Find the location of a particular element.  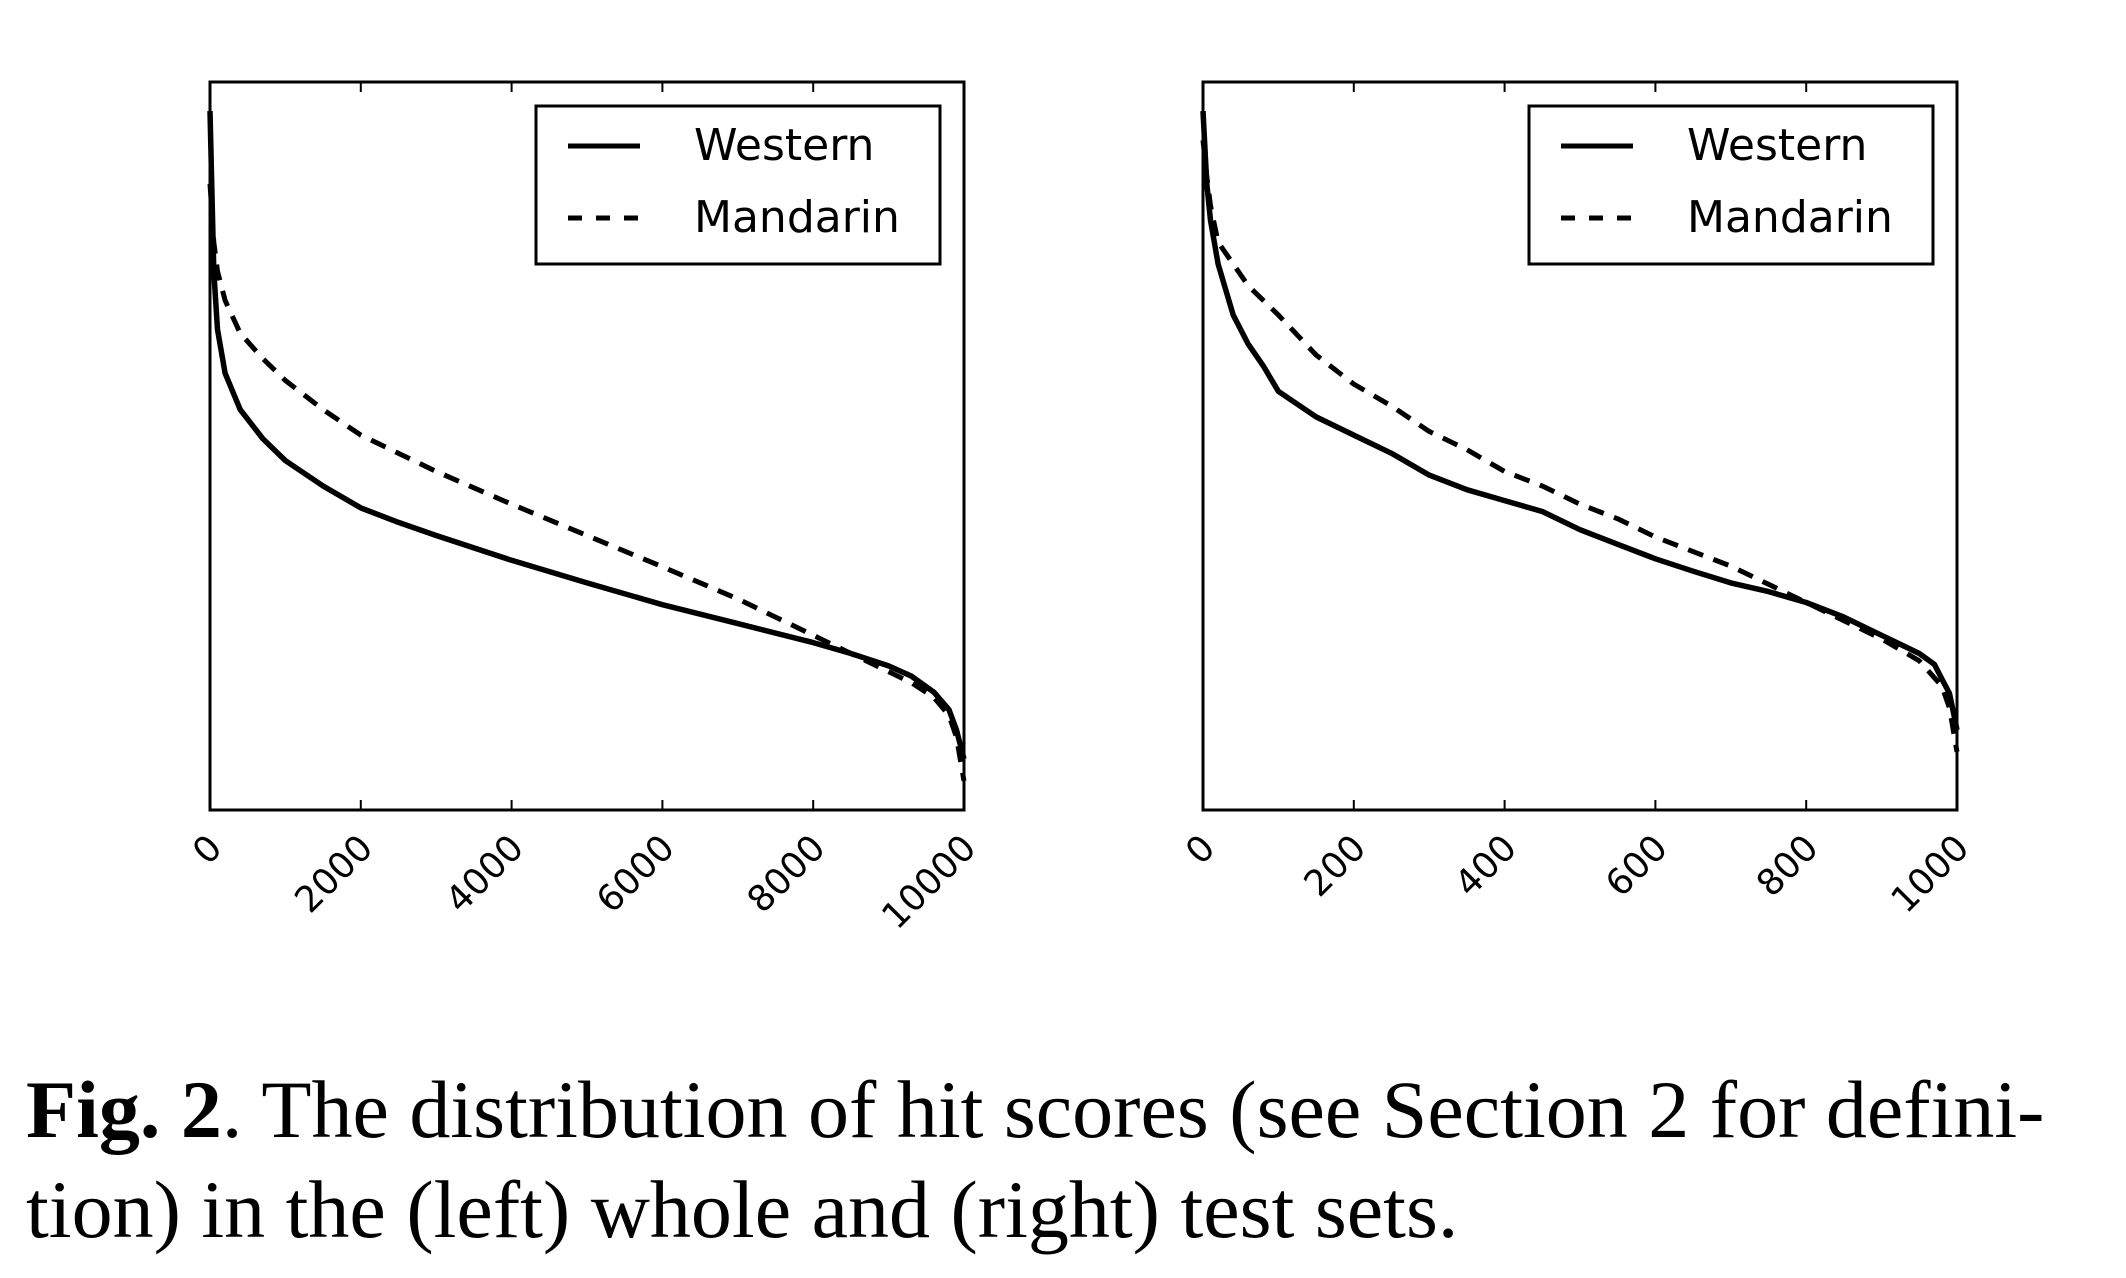

x-tick-label: 4000 is located at coordinates (485, 874).